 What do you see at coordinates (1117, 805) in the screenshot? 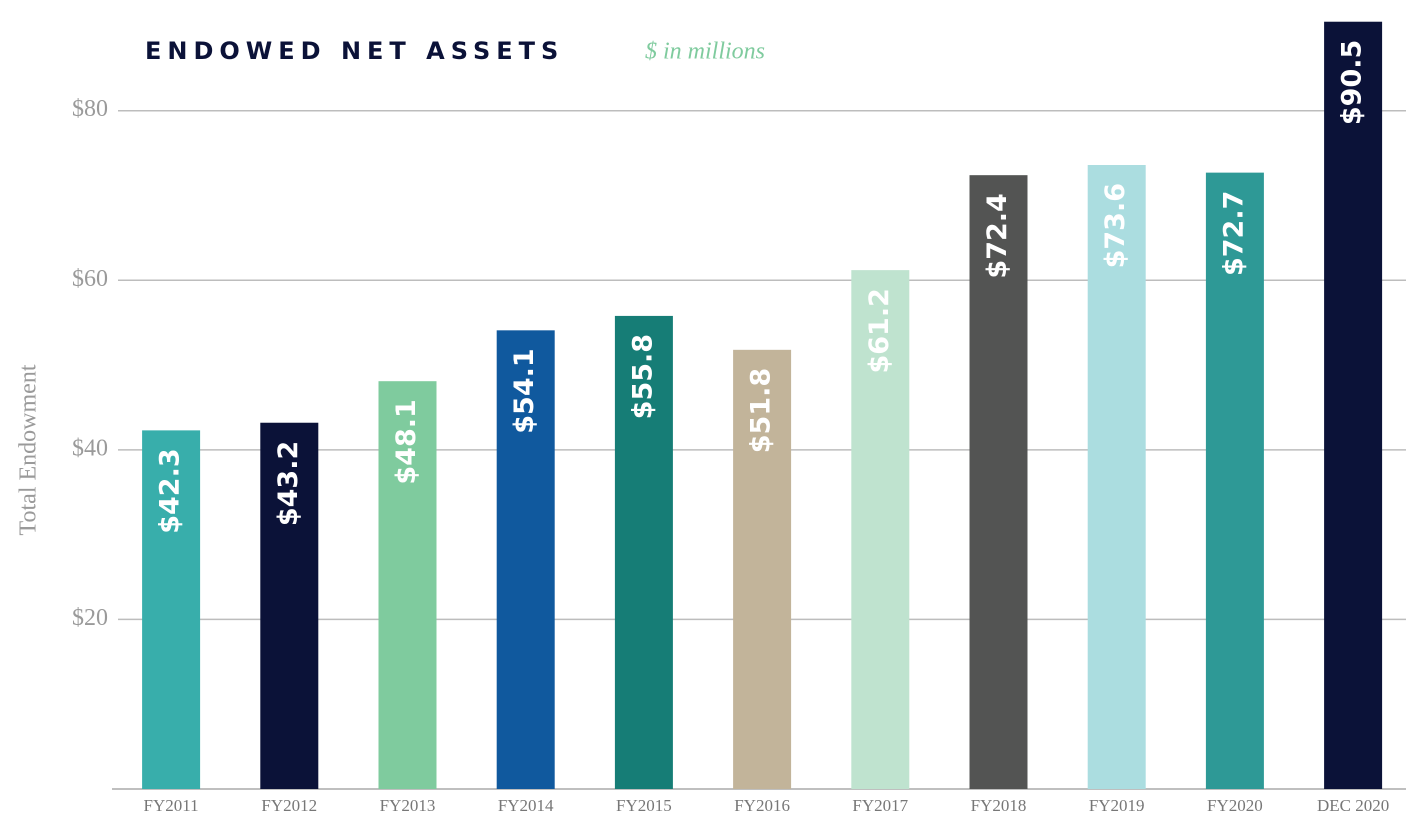
I see `x-tick-label: FY2019` at bounding box center [1117, 805].